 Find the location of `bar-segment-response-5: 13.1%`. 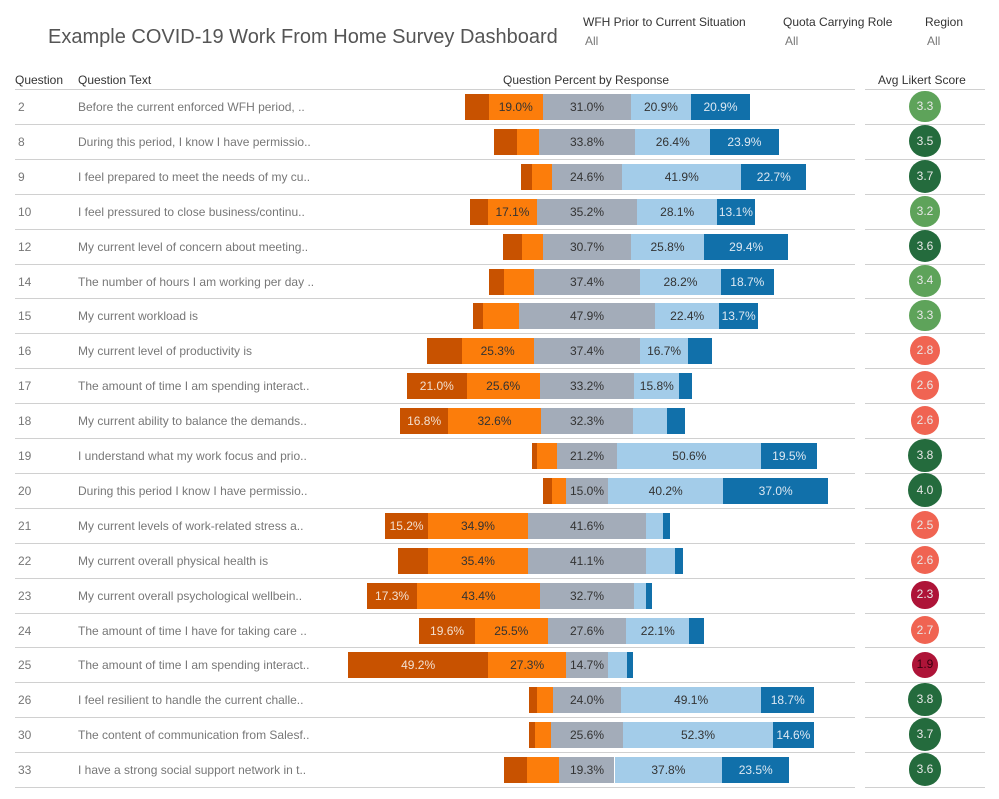

bar-segment-response-5: 13.1% is located at coordinates (736, 211).